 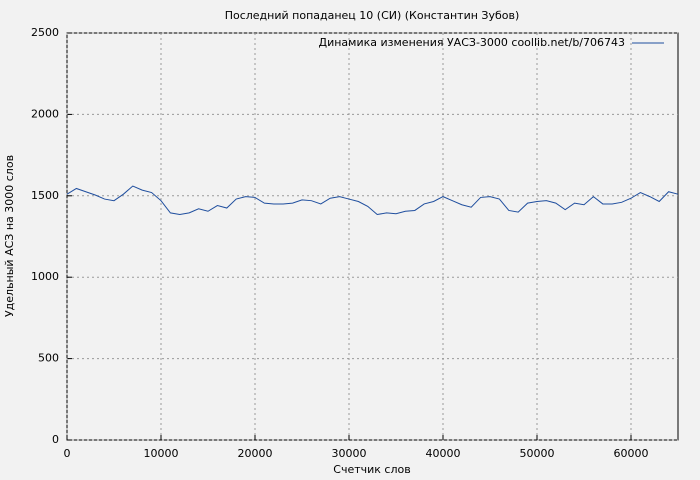 What do you see at coordinates (45, 195) in the screenshot?
I see `y-tick-label: 1500` at bounding box center [45, 195].